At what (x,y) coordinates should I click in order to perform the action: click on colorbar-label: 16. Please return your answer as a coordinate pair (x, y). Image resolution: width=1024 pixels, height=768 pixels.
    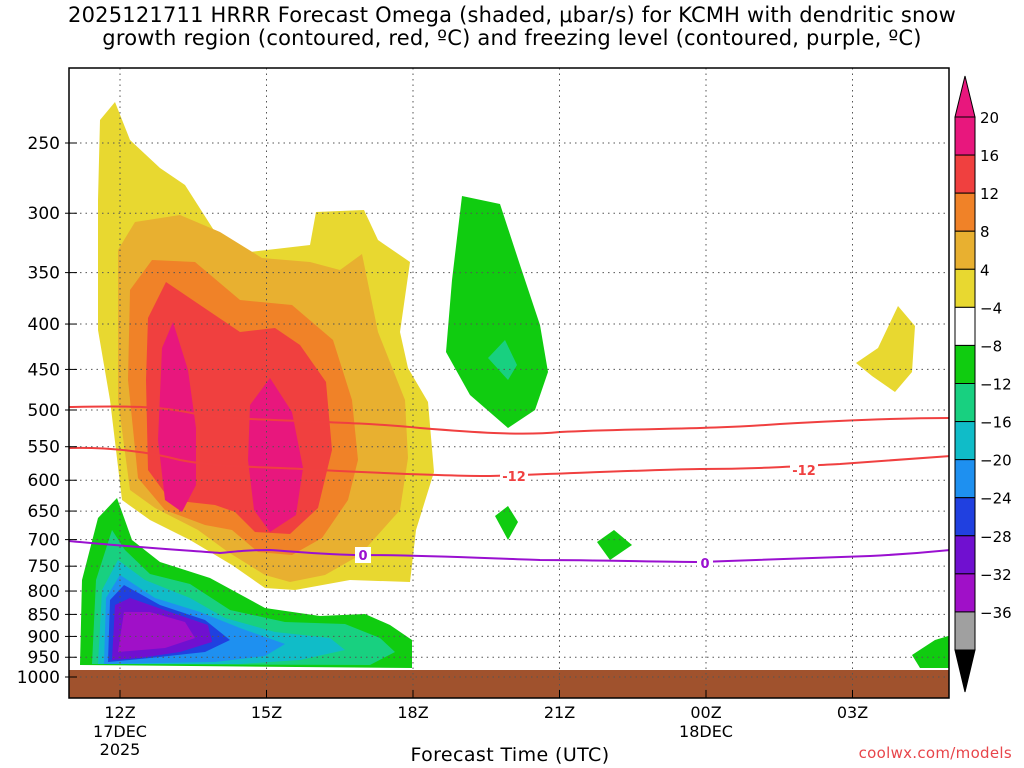
    Looking at the image, I should click on (989, 156).